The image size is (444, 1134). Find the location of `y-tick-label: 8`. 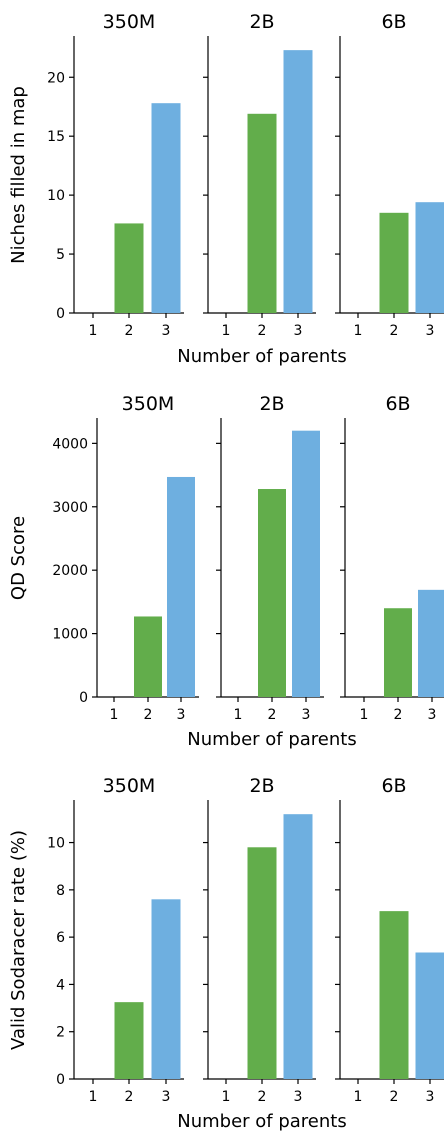

y-tick-label: 8 is located at coordinates (60, 891).